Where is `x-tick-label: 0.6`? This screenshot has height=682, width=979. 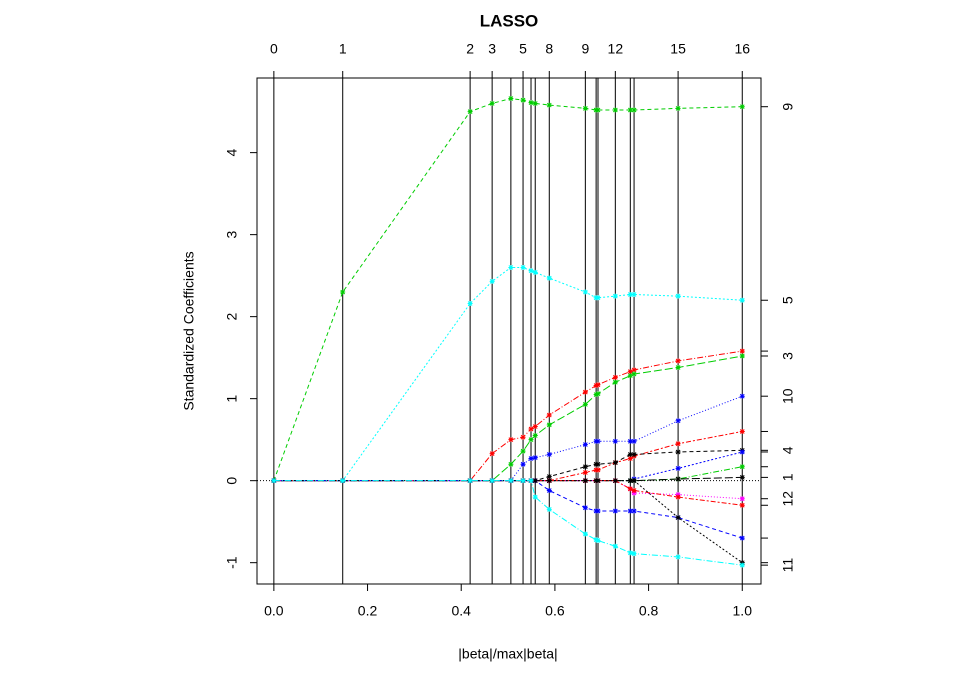 x-tick-label: 0.6 is located at coordinates (555, 611).